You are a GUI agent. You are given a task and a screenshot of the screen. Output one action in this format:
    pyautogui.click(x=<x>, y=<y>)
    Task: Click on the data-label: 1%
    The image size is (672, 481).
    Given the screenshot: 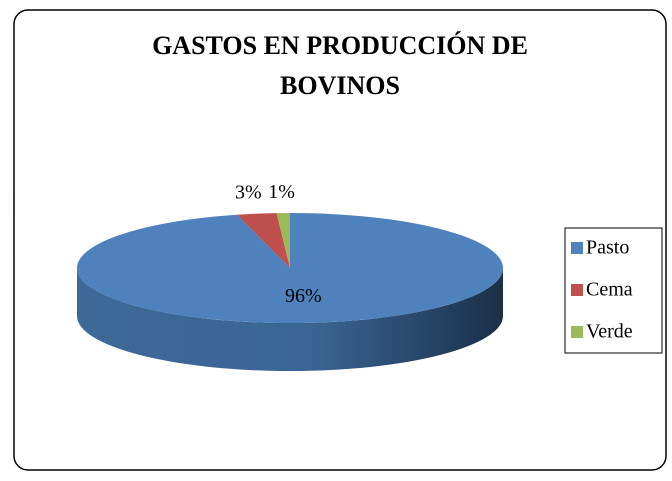 What is the action you would take?
    pyautogui.click(x=281, y=192)
    